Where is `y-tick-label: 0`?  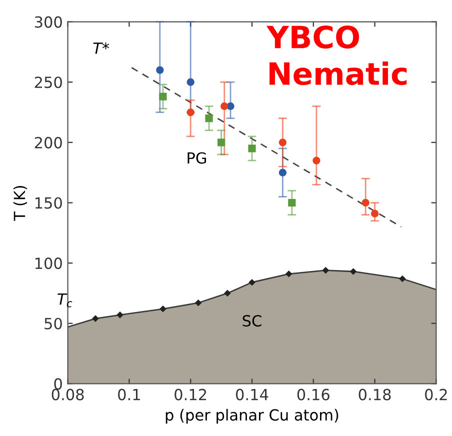 y-tick-label: 0 is located at coordinates (58, 384).